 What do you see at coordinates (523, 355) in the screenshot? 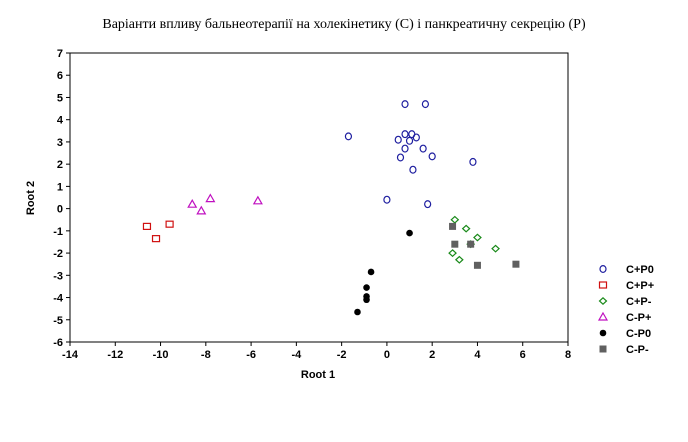
I see `x-tick-label: 6` at bounding box center [523, 355].